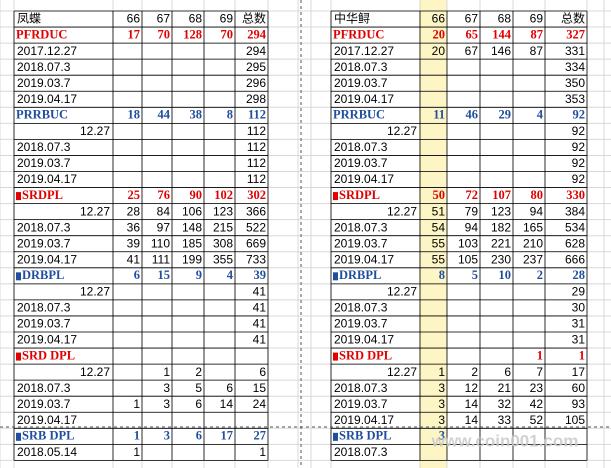  What do you see at coordinates (501, 51) in the screenshot?
I see `cell-value: 146` at bounding box center [501, 51].